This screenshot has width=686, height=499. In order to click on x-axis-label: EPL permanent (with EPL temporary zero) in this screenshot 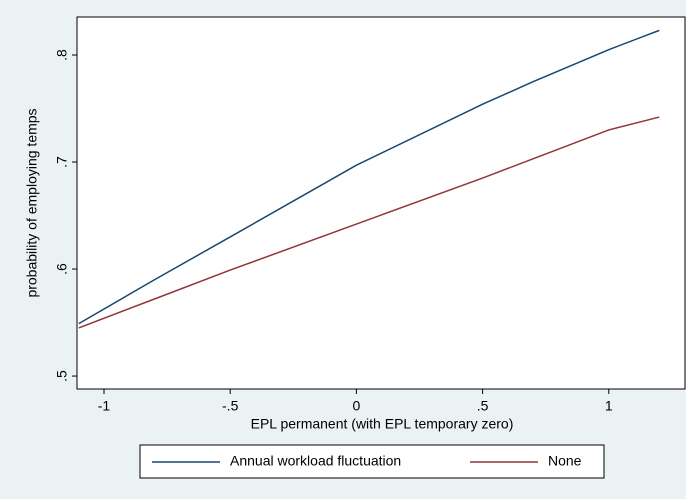, I will do `click(382, 424)`.